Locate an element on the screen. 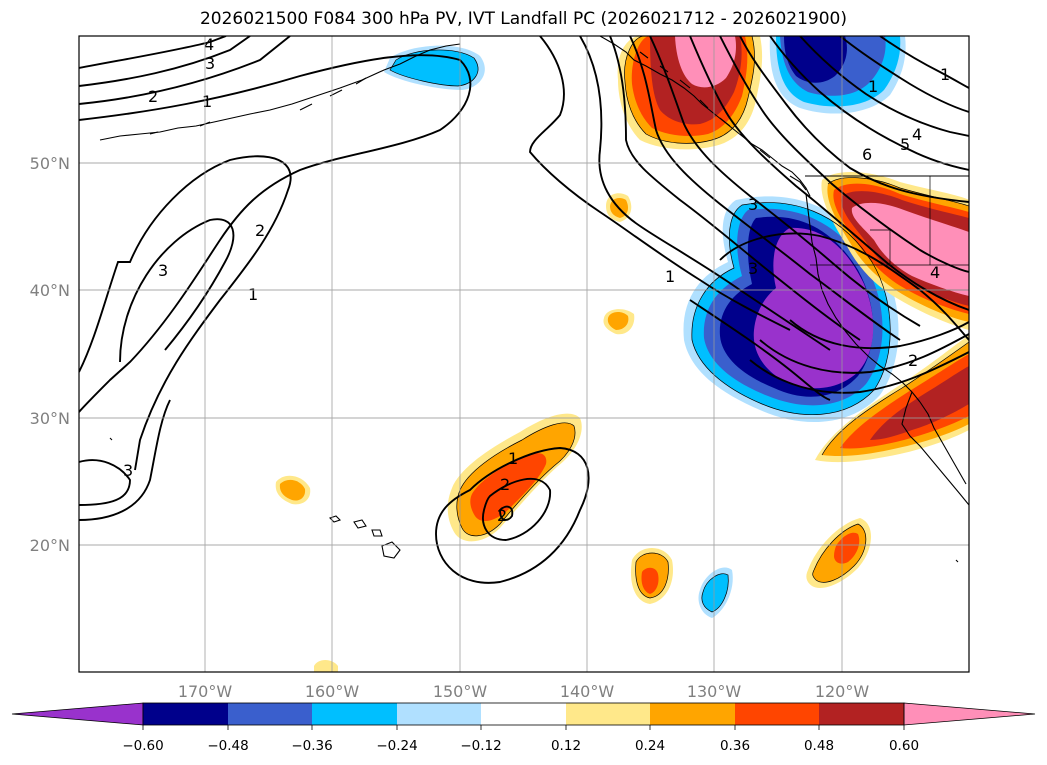  negative-anomaly-small-south is located at coordinates (715, 592).